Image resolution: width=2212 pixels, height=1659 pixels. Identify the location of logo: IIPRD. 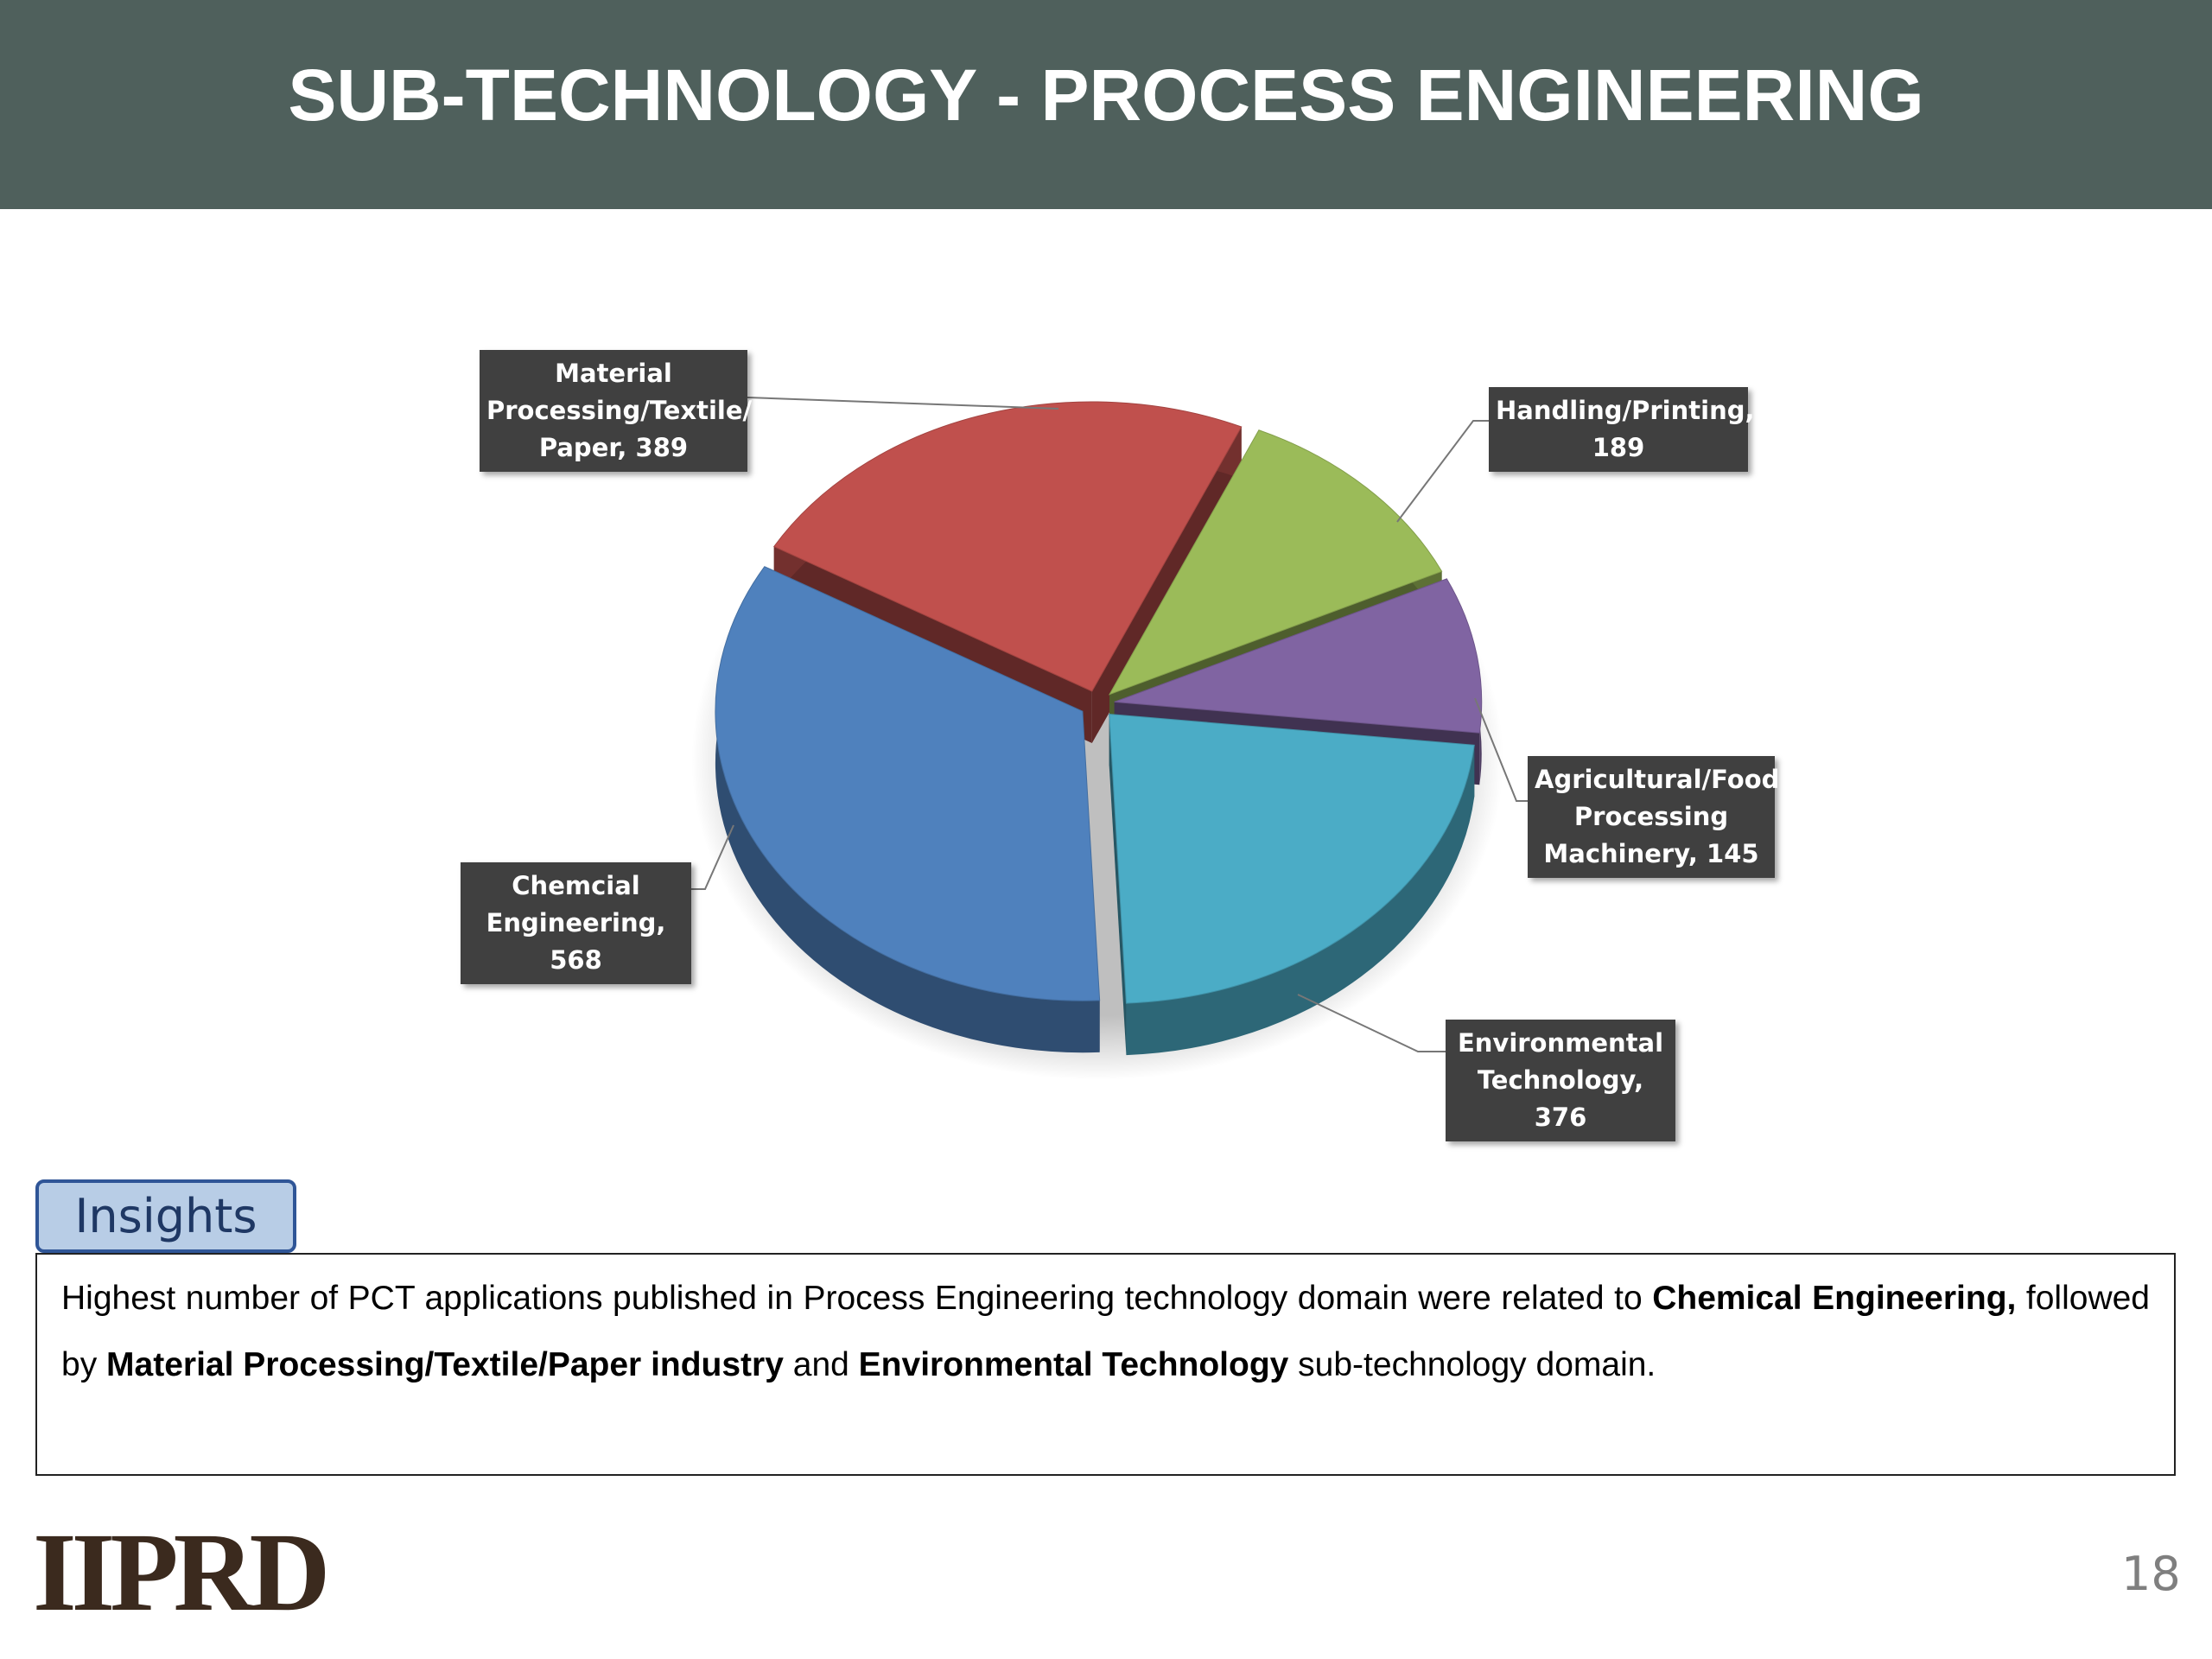
(181, 1572).